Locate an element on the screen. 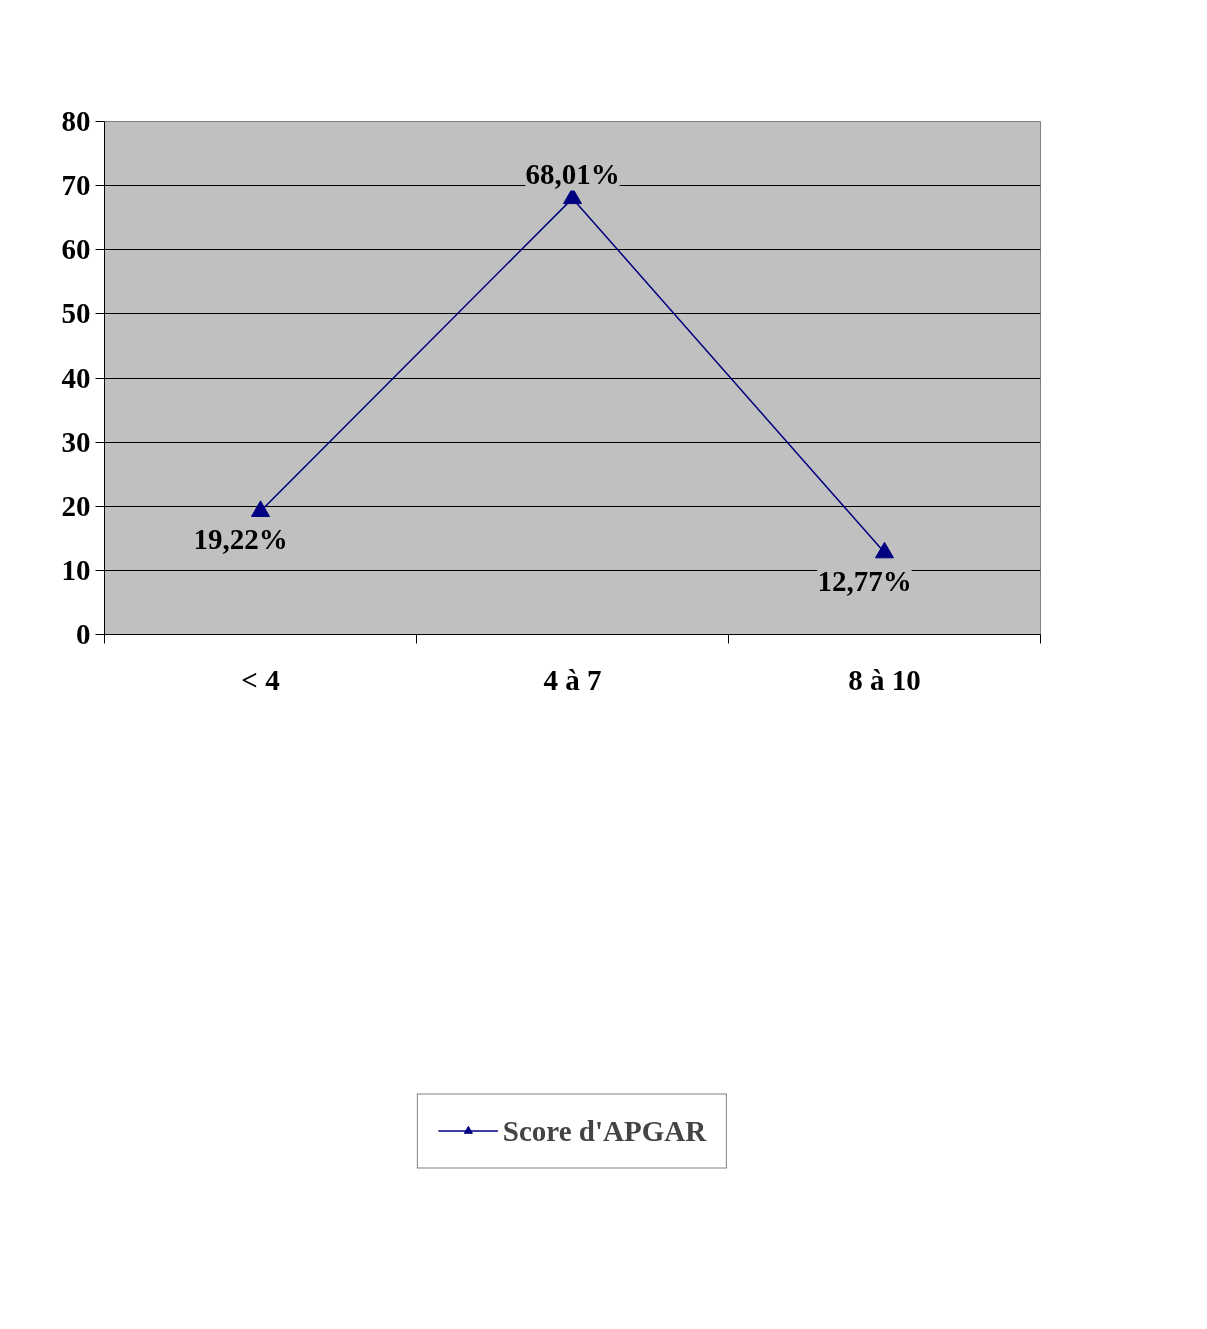 This screenshot has height=1329, width=1207. y-tick-label: 80 is located at coordinates (76, 121).